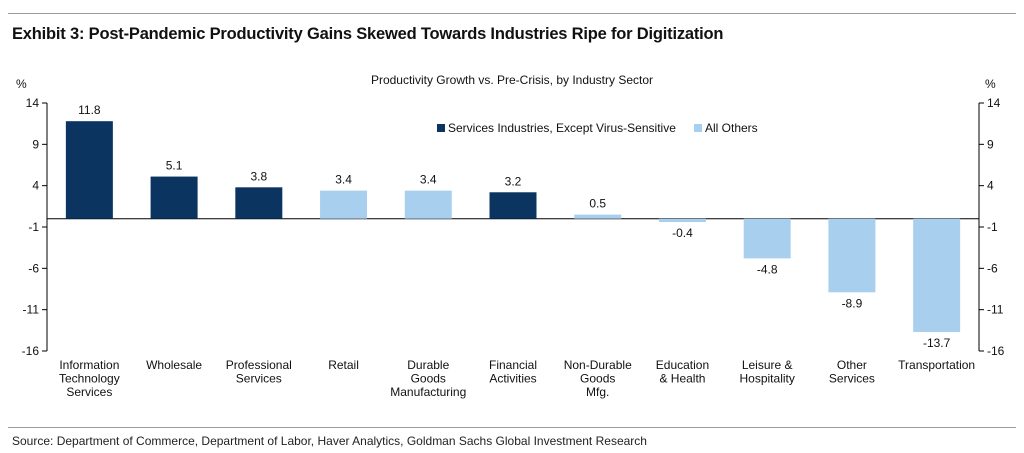  I want to click on y-tick-label-left: -11, so click(31, 310).